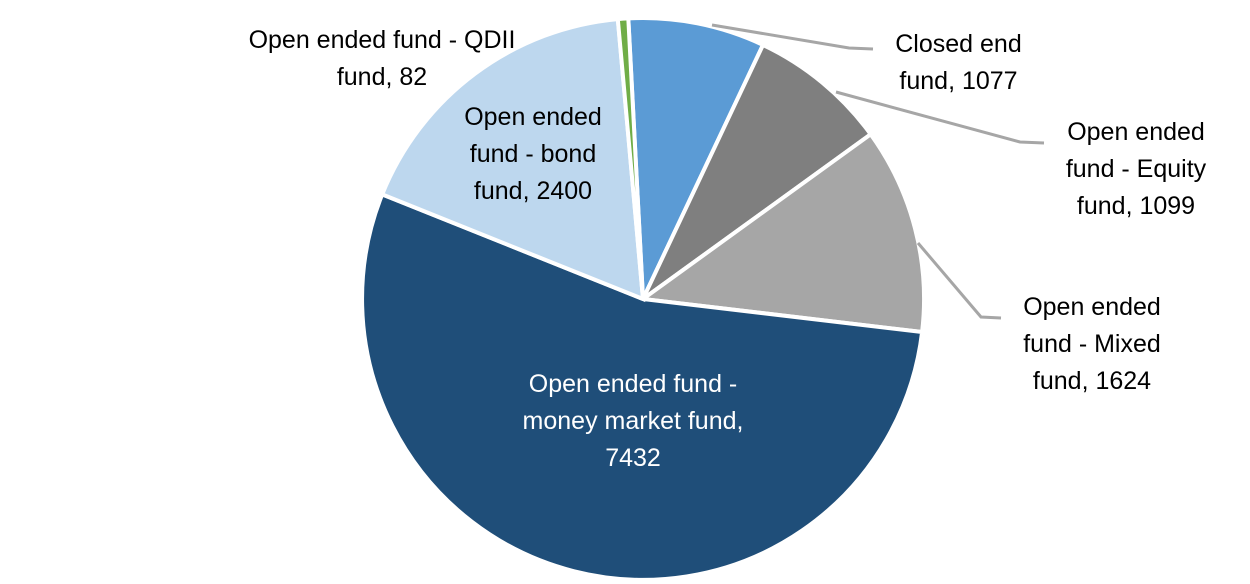  What do you see at coordinates (533, 154) in the screenshot?
I see `data-label-bond-fund: Open ended fund - bond fund, 2400` at bounding box center [533, 154].